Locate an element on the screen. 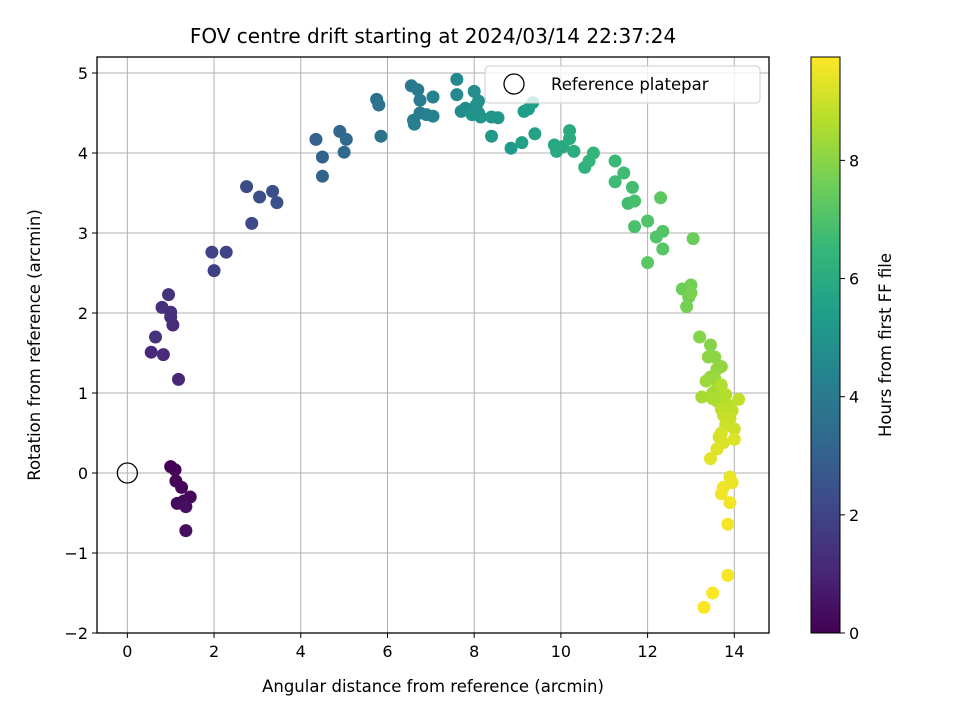  x-tick-label: 2 is located at coordinates (214, 651).